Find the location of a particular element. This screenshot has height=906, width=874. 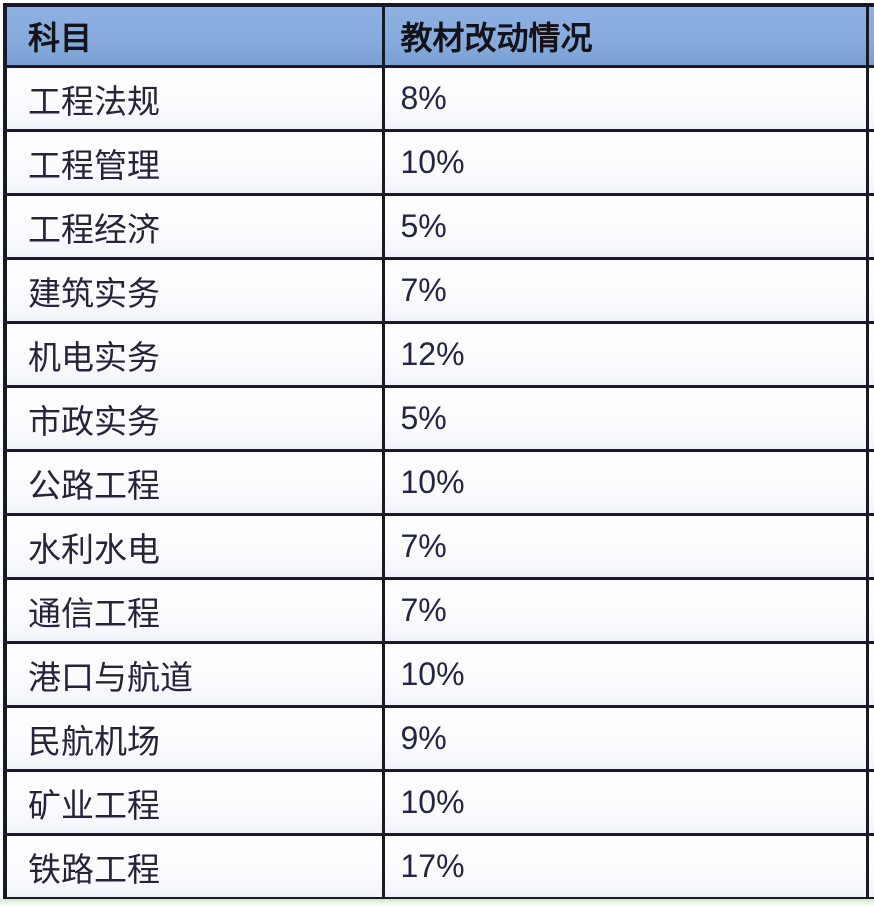

table-row: 港口与航道 10% is located at coordinates (438, 674).